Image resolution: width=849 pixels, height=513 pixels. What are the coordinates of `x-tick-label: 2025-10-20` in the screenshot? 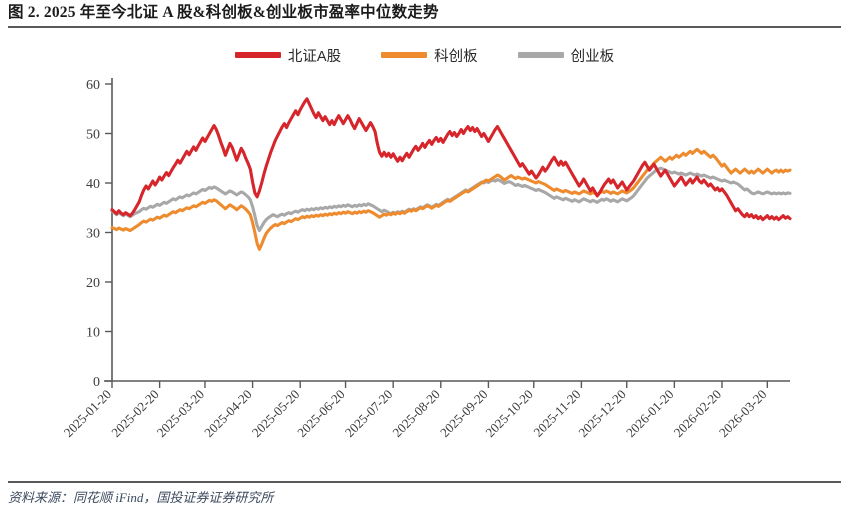 It's located at (509, 414).